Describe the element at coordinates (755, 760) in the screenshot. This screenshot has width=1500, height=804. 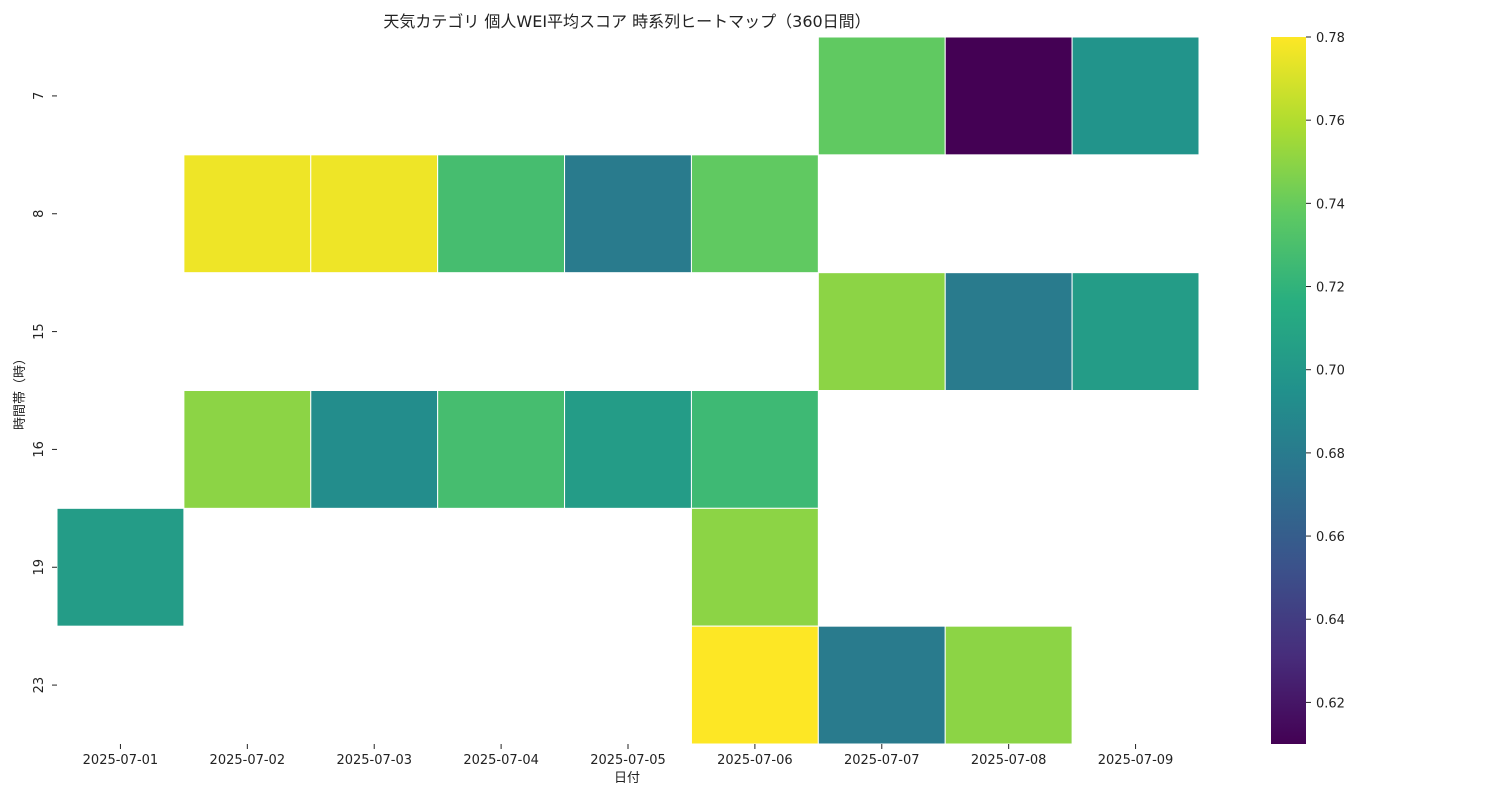
I see `x-tick-label: 2025-07-06` at that location.